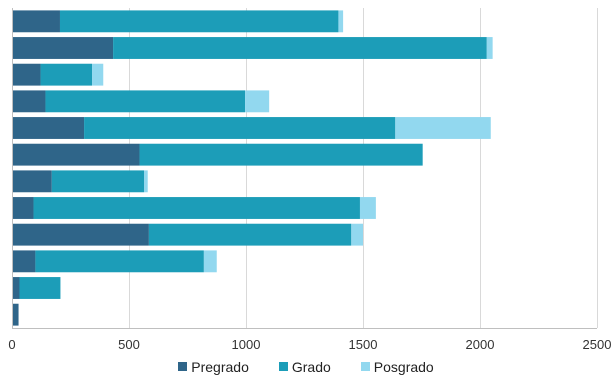 This screenshot has height=375, width=612. I want to click on x-tick-label: 500, so click(129, 344).